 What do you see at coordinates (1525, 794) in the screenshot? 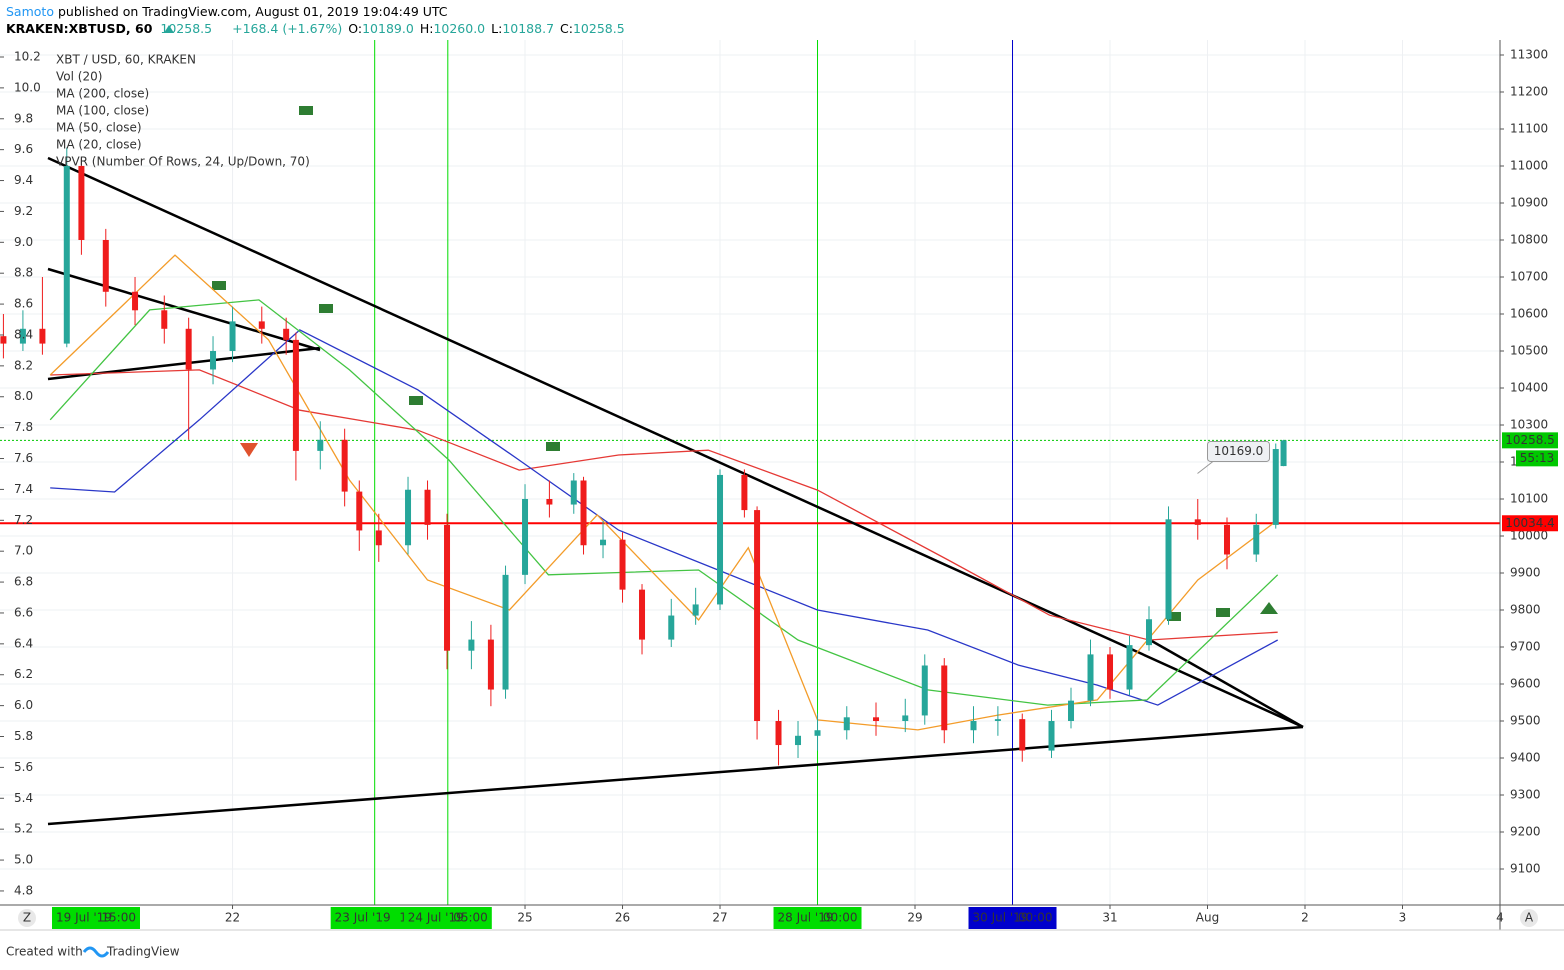
I see `y-tick-label: 9300` at bounding box center [1525, 794].